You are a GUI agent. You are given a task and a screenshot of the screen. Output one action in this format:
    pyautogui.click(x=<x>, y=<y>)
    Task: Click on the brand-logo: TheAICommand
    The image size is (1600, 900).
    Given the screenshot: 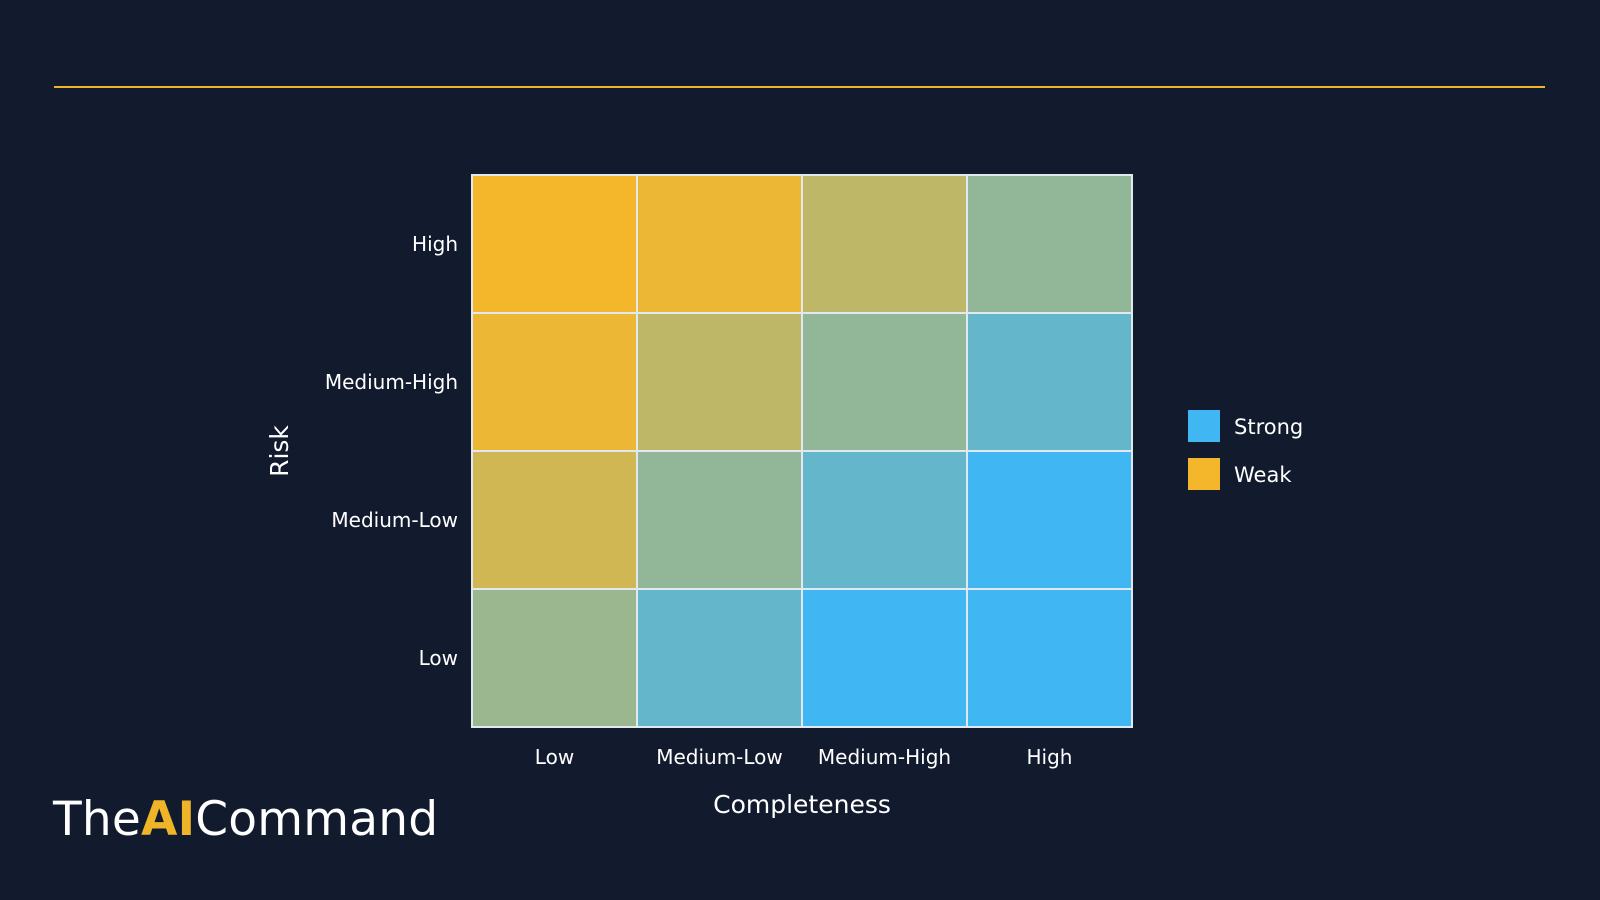 What is the action you would take?
    pyautogui.click(x=245, y=819)
    